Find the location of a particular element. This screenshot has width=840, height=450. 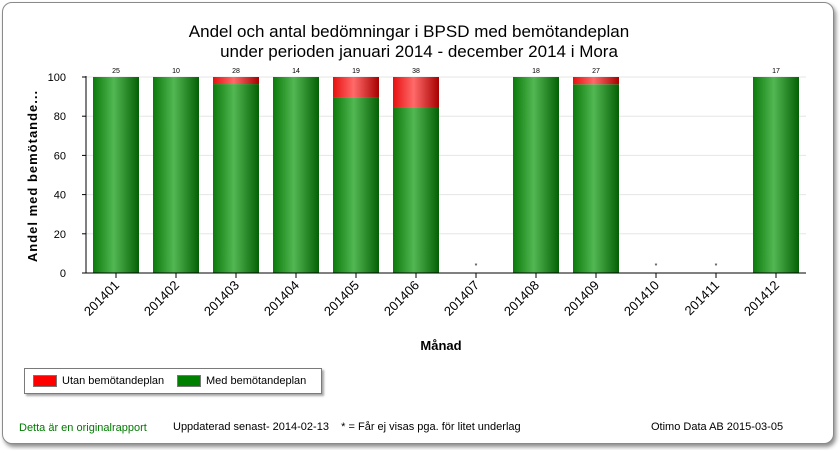

legend-label-med: Med bemötandeplan is located at coordinates (256, 381).